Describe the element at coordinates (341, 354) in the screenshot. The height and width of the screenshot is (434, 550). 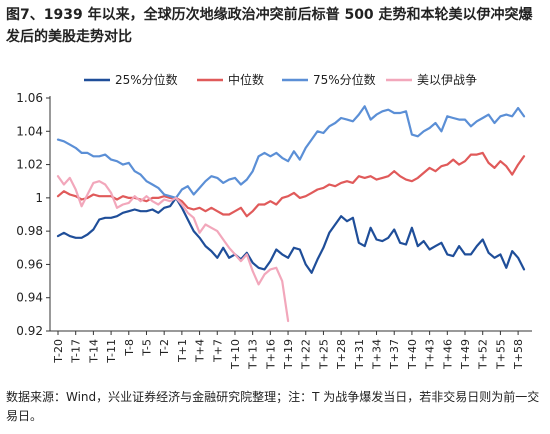
I see `x-tick-label: T+28` at that location.